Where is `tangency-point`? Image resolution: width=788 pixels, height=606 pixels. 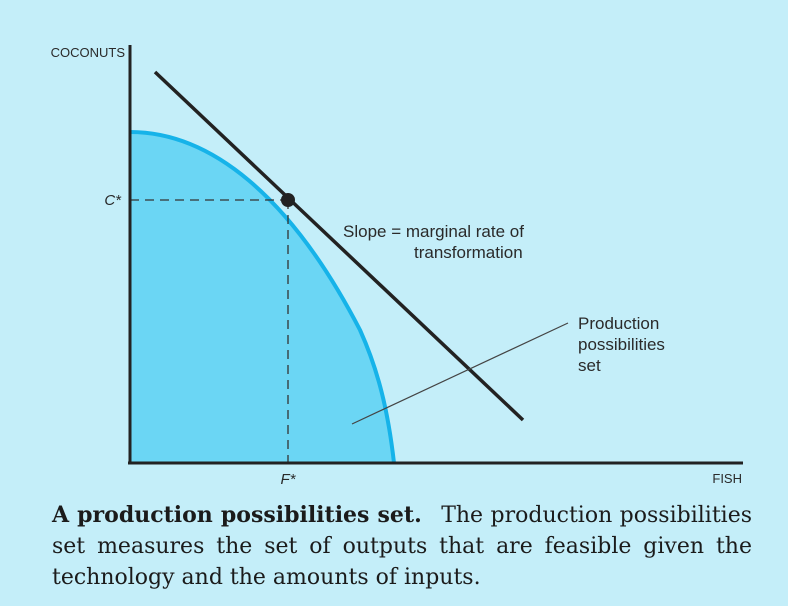
tangency-point is located at coordinates (288, 200).